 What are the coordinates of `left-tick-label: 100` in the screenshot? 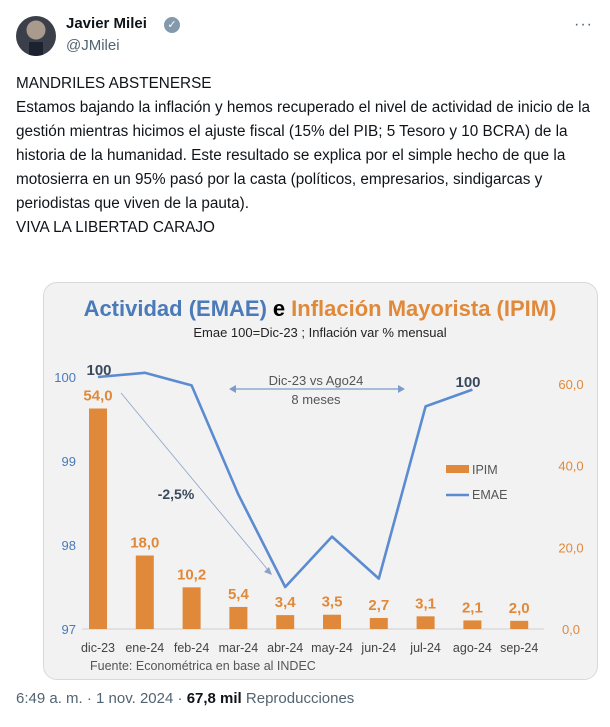 It's located at (65, 377).